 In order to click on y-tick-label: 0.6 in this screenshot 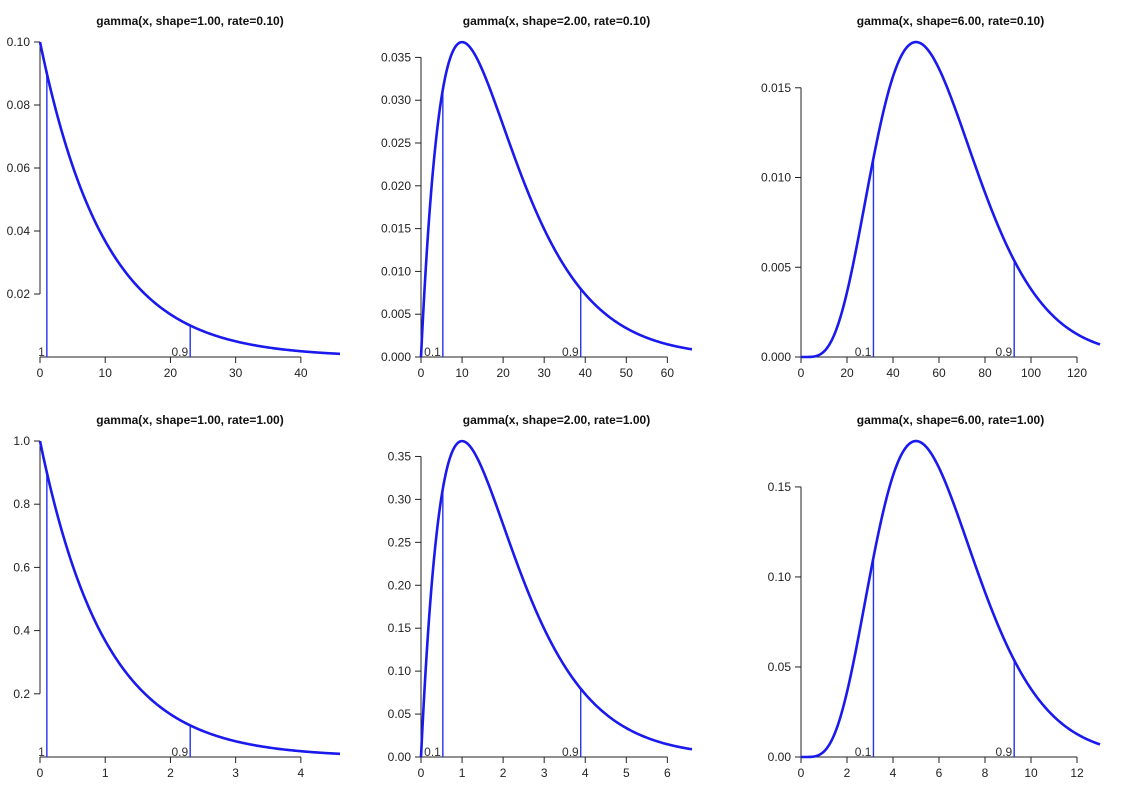, I will do `click(21, 567)`.